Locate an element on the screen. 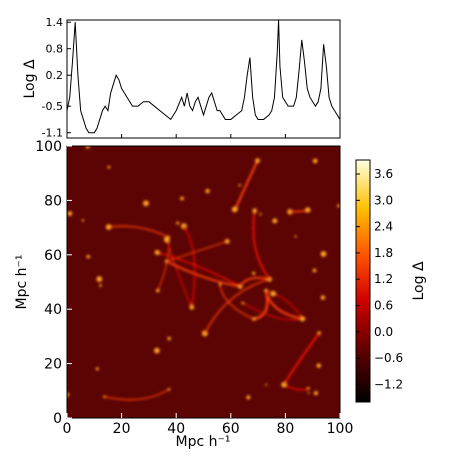  colorbar-tick-label: 3.0 is located at coordinates (383, 200).